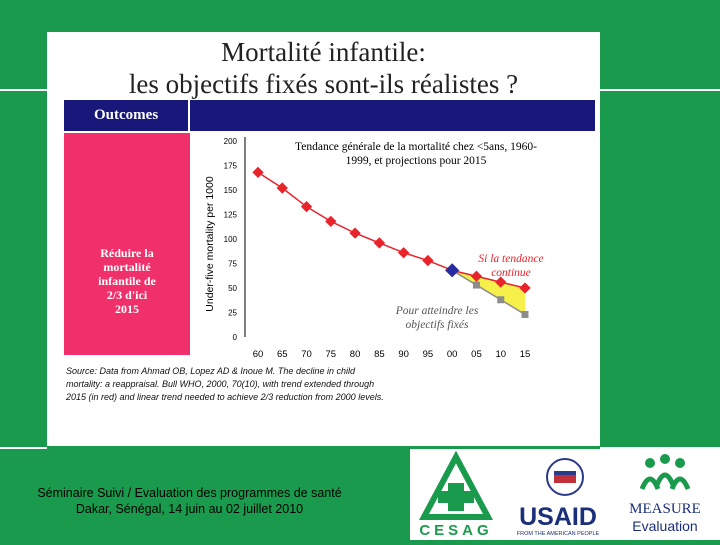  What do you see at coordinates (231, 190) in the screenshot?
I see `y-tick-label: 150` at bounding box center [231, 190].